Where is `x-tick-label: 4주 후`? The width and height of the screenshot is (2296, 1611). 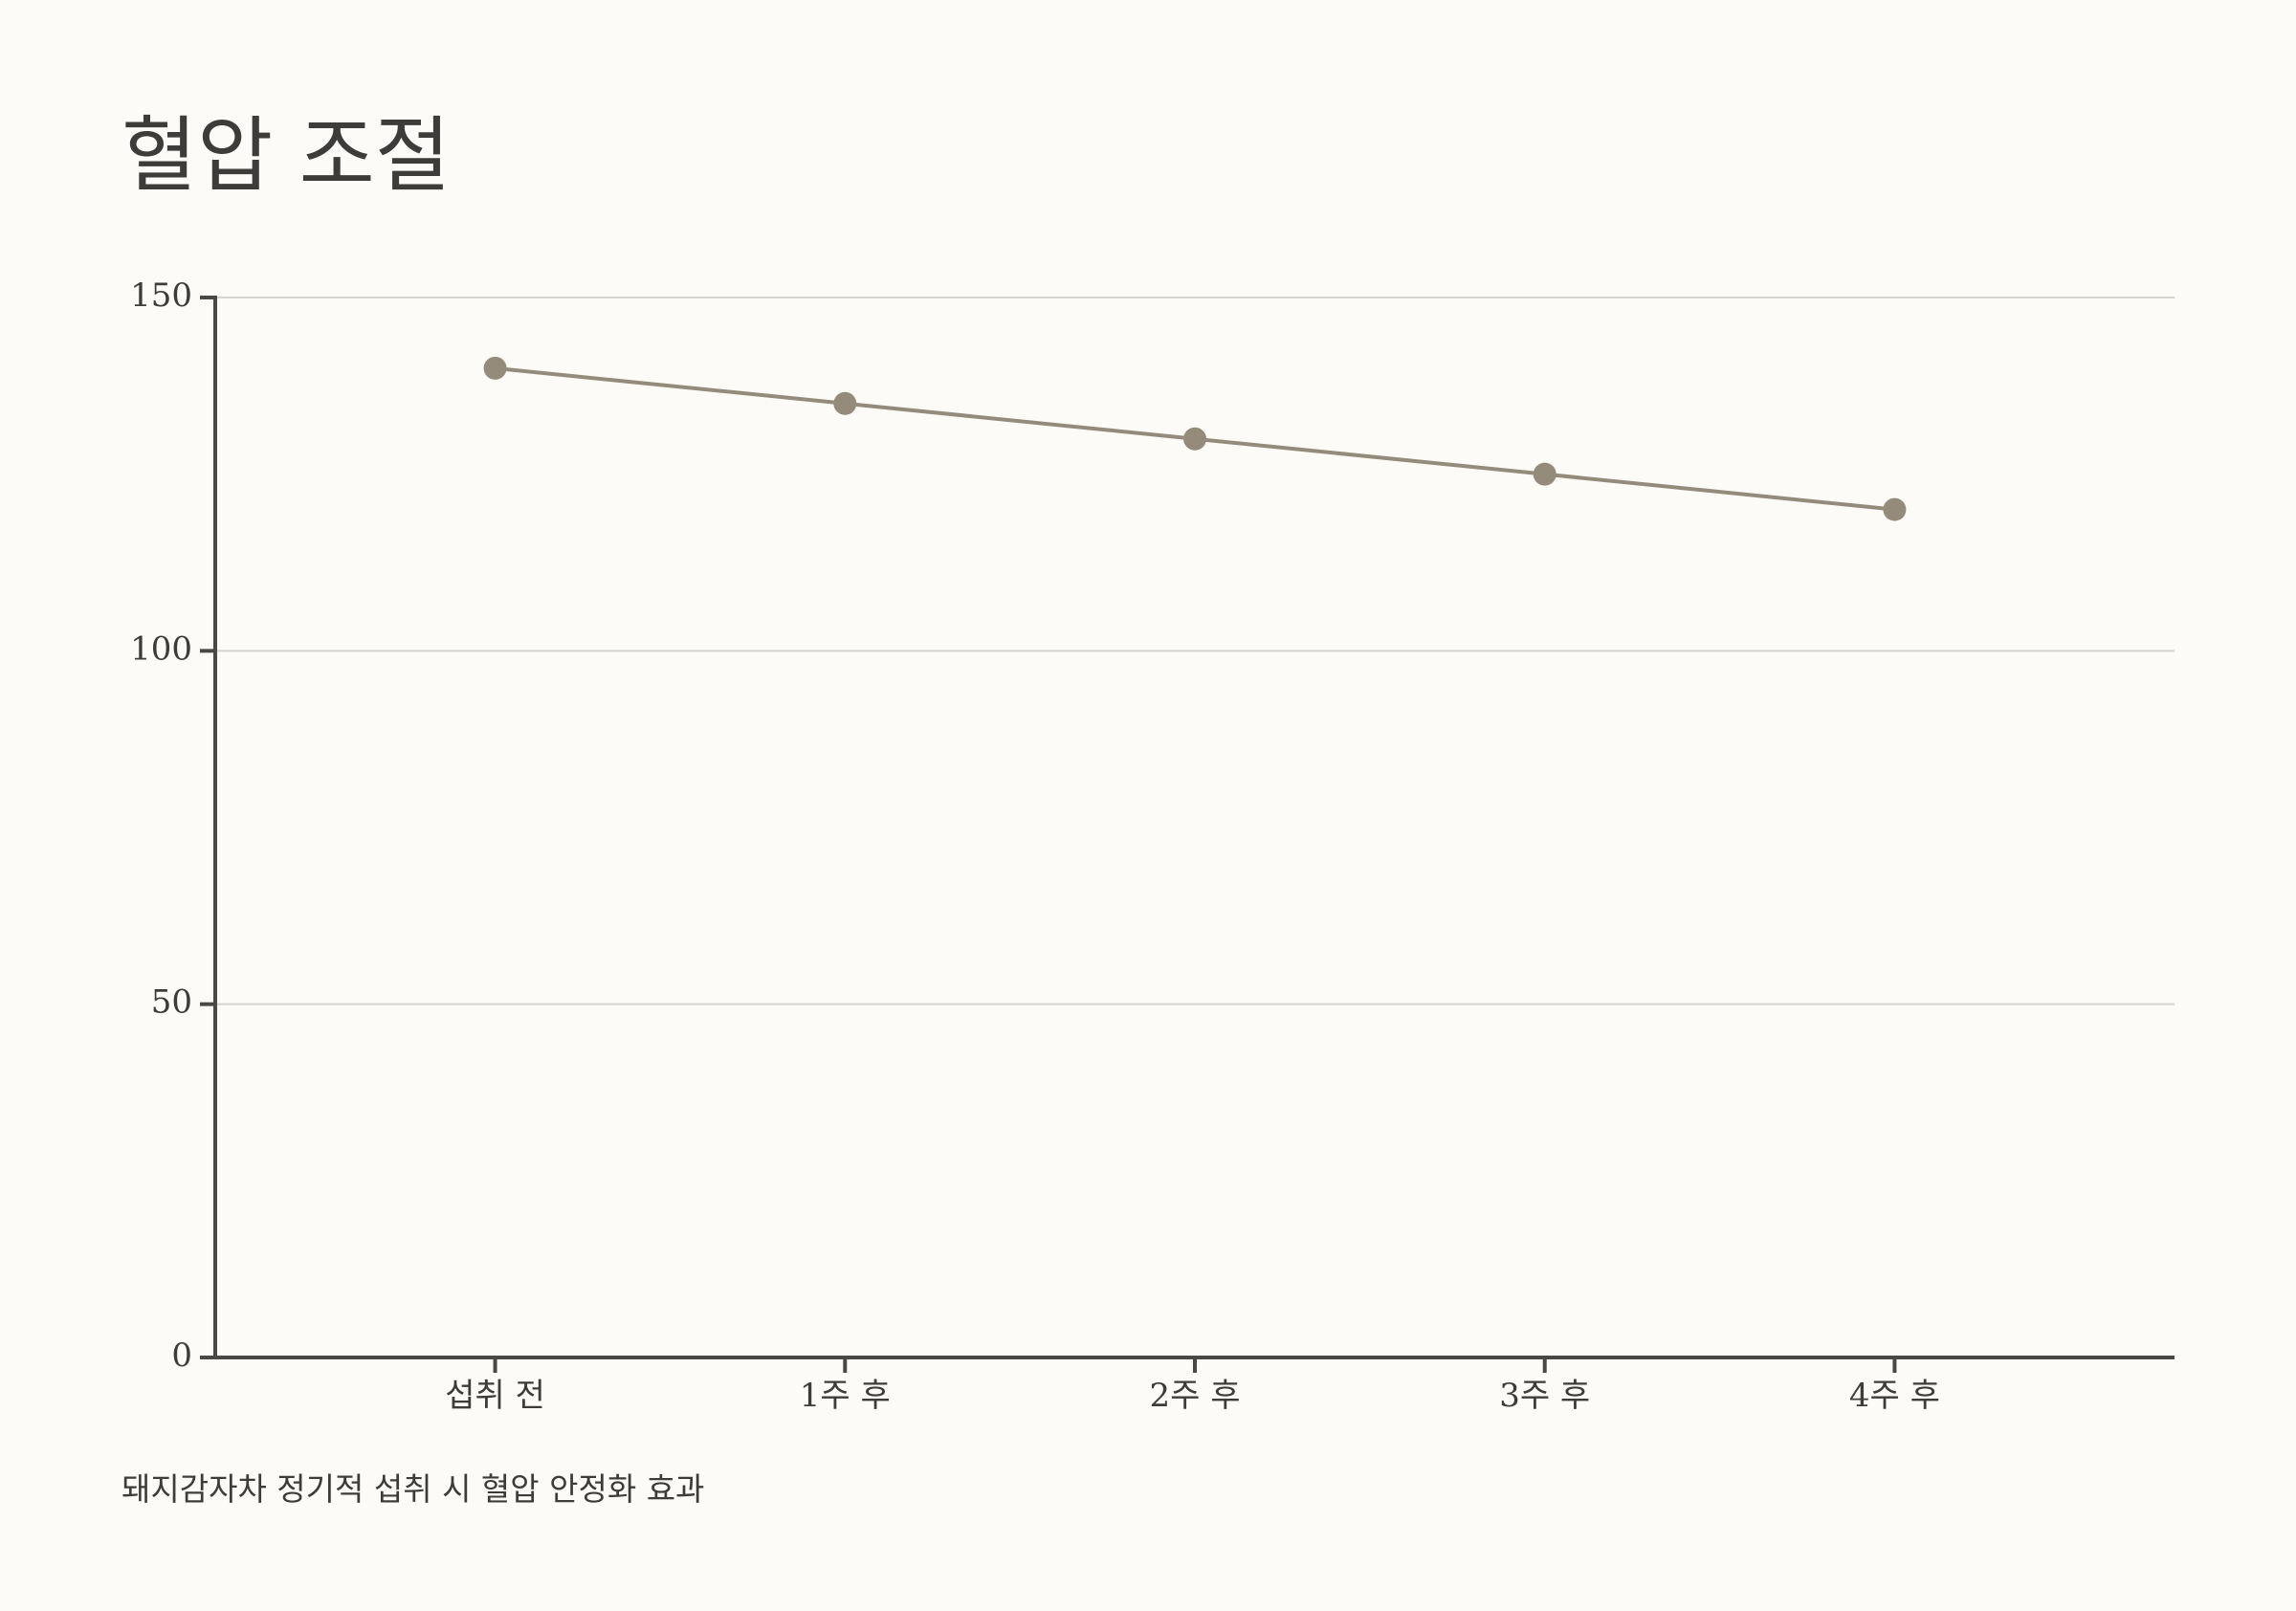
x-tick-label: 4주 후 is located at coordinates (1894, 1396).